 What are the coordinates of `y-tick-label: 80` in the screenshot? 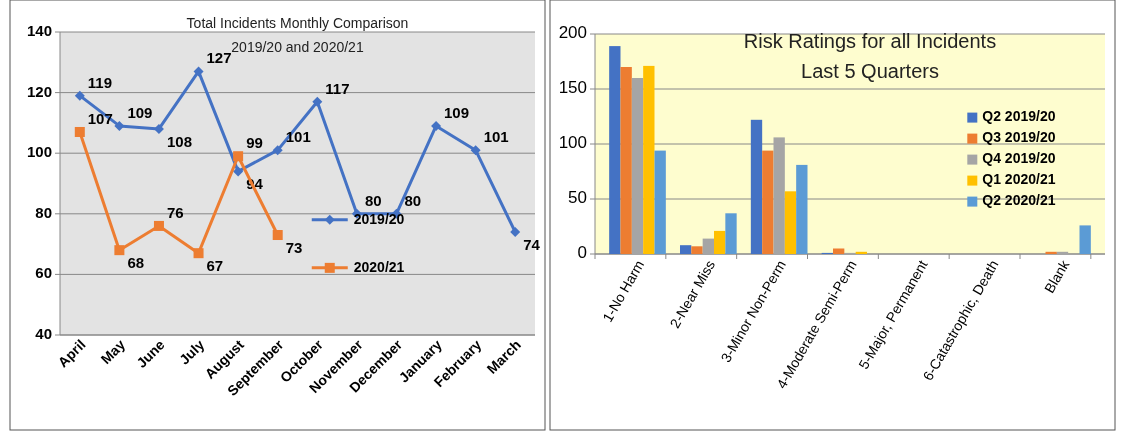 It's located at (43, 212).